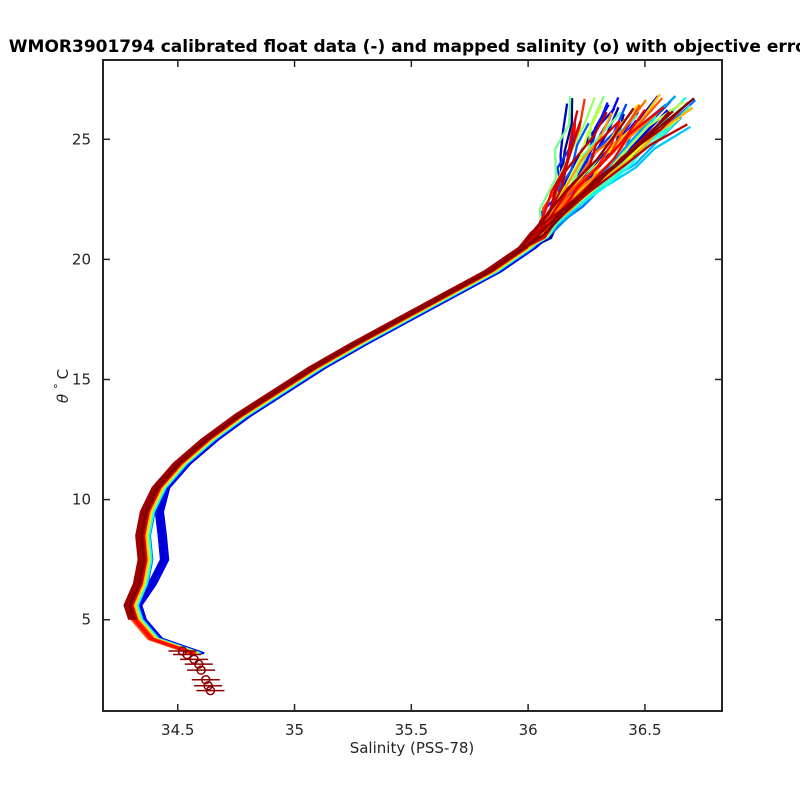 This screenshot has height=800, width=800. What do you see at coordinates (81, 139) in the screenshot?
I see `y-tick-label: 25` at bounding box center [81, 139].